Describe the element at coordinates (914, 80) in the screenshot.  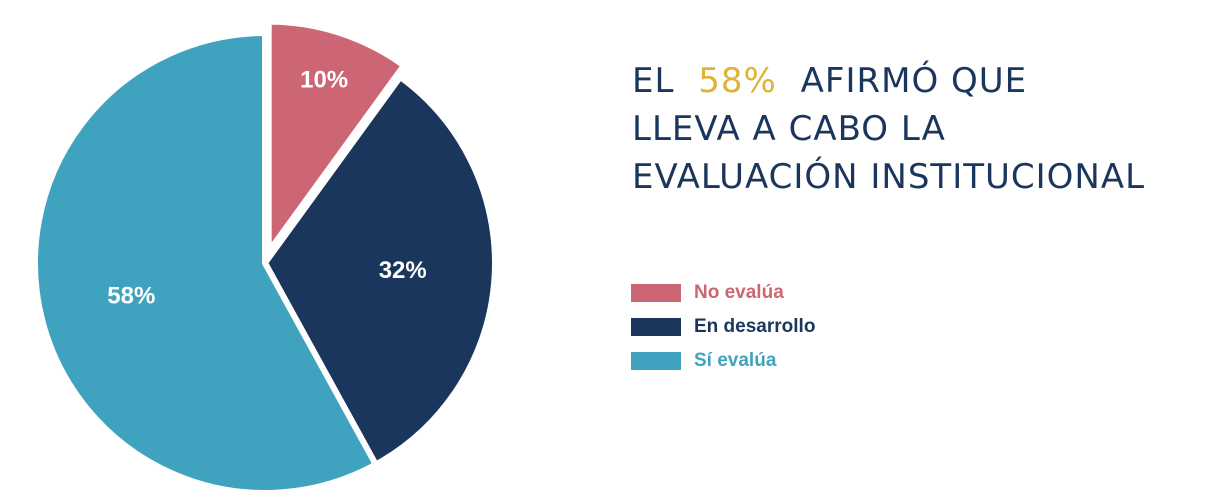
I see `title-part: AFIRMÓ QUE` at that location.